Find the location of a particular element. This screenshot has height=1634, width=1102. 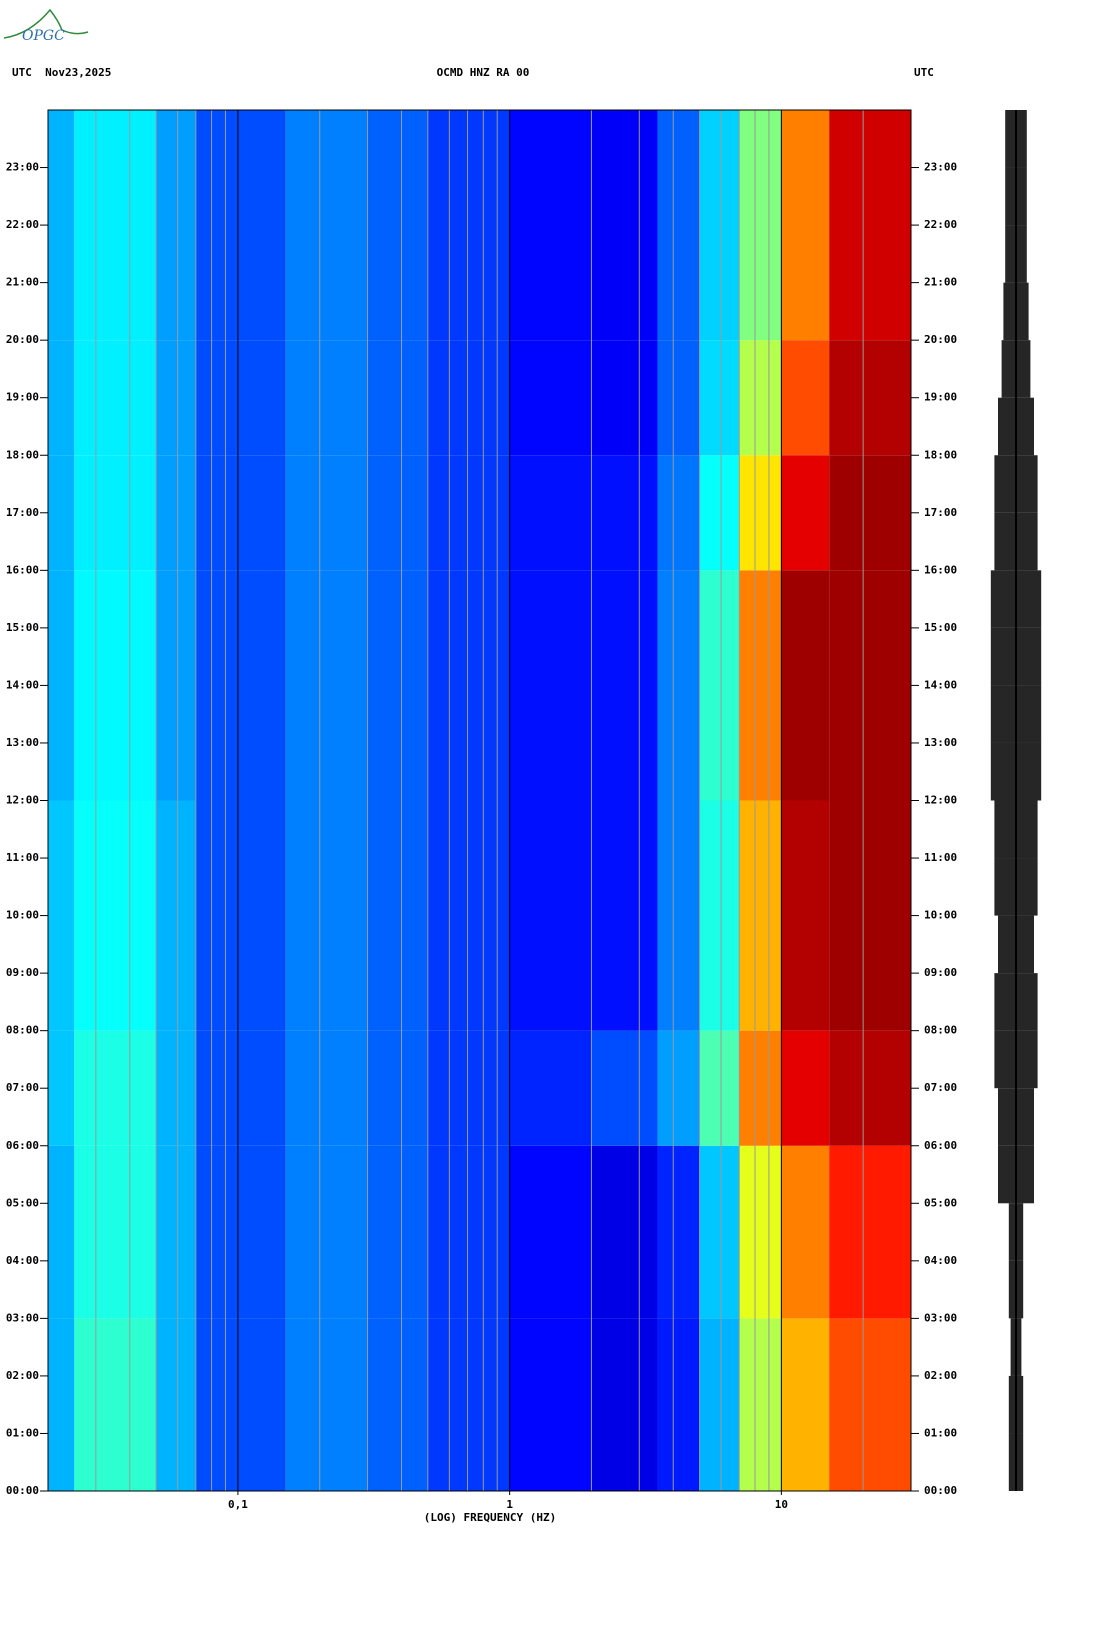

y-tick-label: 16:00 is located at coordinates (22, 569).